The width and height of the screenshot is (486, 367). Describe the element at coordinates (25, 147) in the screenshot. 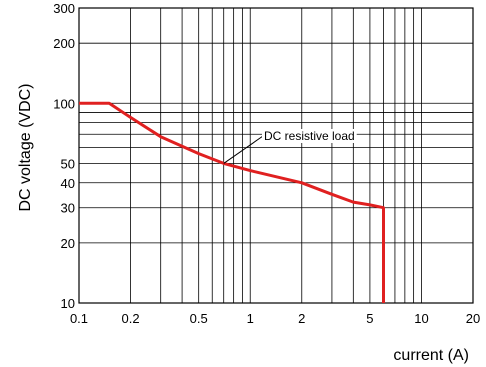

I see `y-axis-label: DC voltage (VDC)` at that location.